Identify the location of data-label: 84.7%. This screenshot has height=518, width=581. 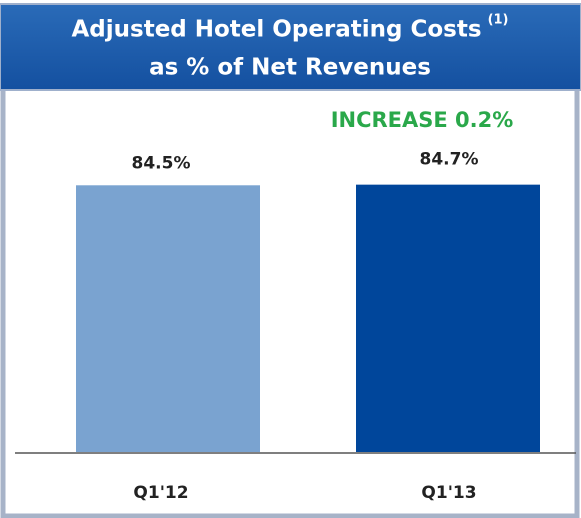
(449, 160).